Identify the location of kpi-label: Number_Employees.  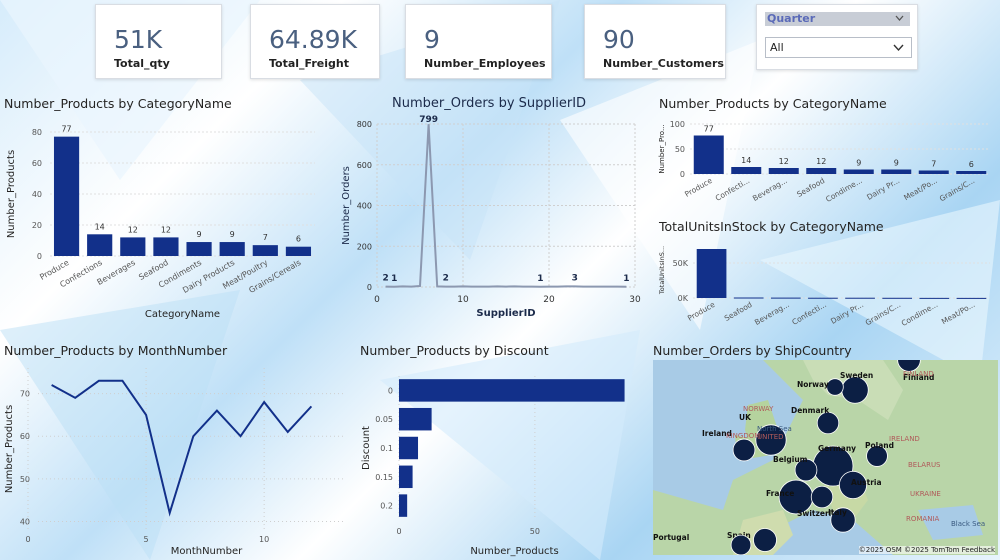
(485, 63).